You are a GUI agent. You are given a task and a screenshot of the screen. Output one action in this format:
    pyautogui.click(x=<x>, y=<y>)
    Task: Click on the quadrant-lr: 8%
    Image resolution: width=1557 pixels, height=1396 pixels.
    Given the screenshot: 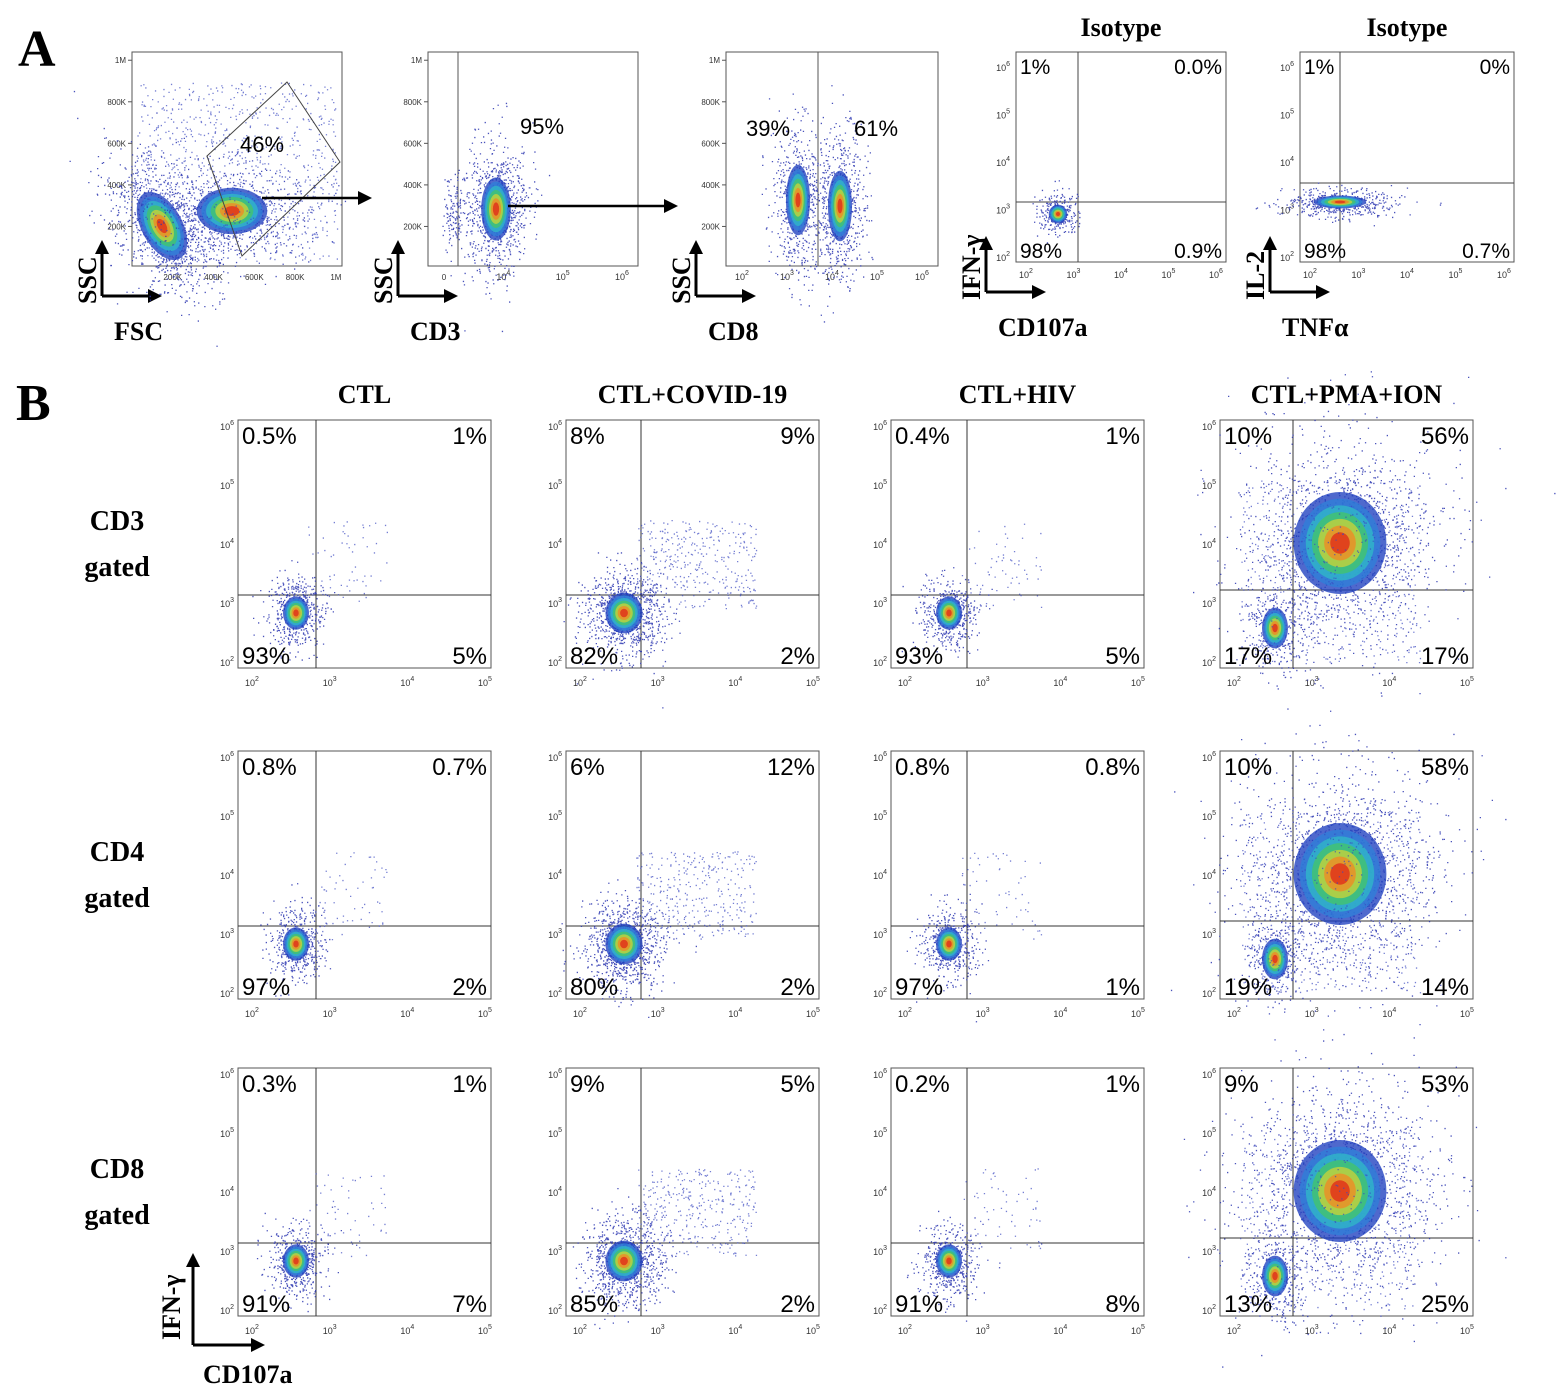 What is the action you would take?
    pyautogui.click(x=1122, y=1304)
    